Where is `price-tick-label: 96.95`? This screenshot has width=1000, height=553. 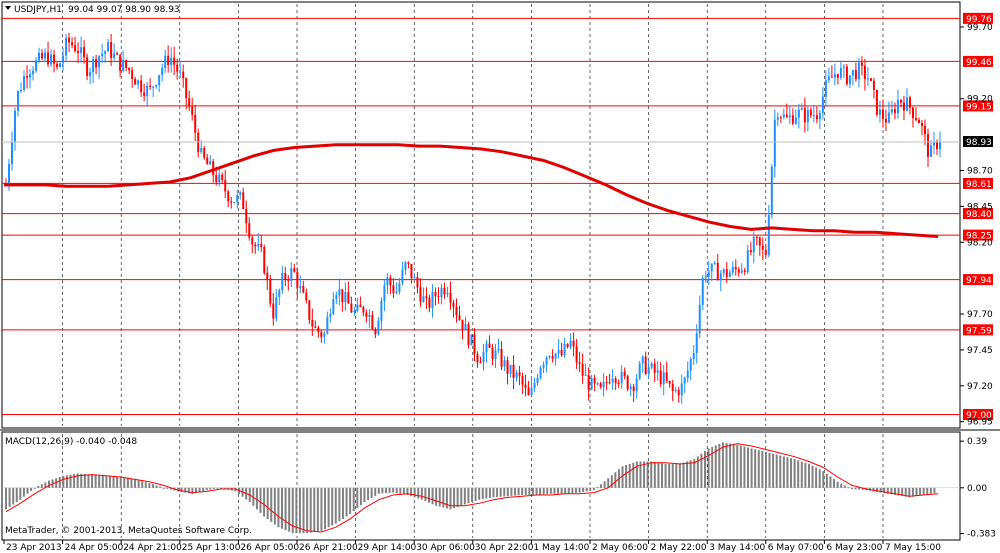 price-tick-label: 96.95 is located at coordinates (980, 423).